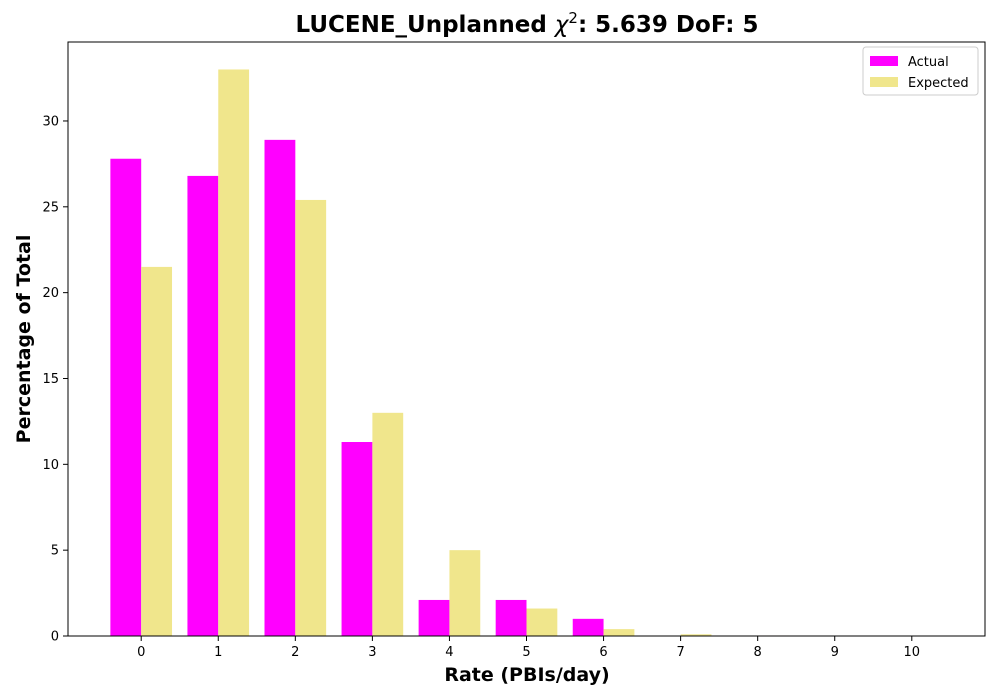 This screenshot has height=700, width=1000. Describe the element at coordinates (668, 25) in the screenshot. I see `chart-title-suffix: : 5.639 DoF: 5` at that location.